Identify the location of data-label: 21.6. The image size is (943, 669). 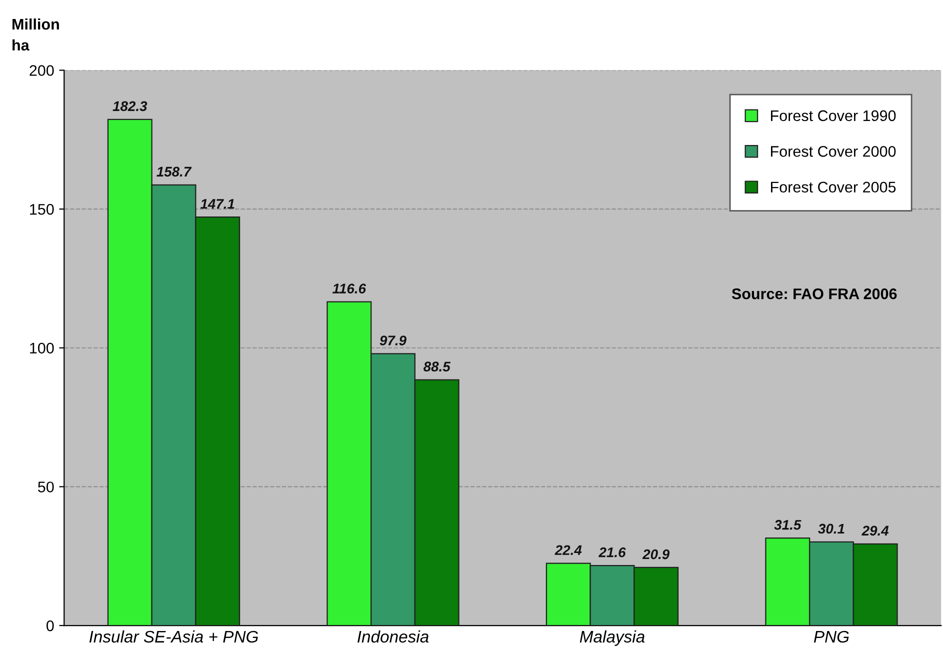
(612, 552).